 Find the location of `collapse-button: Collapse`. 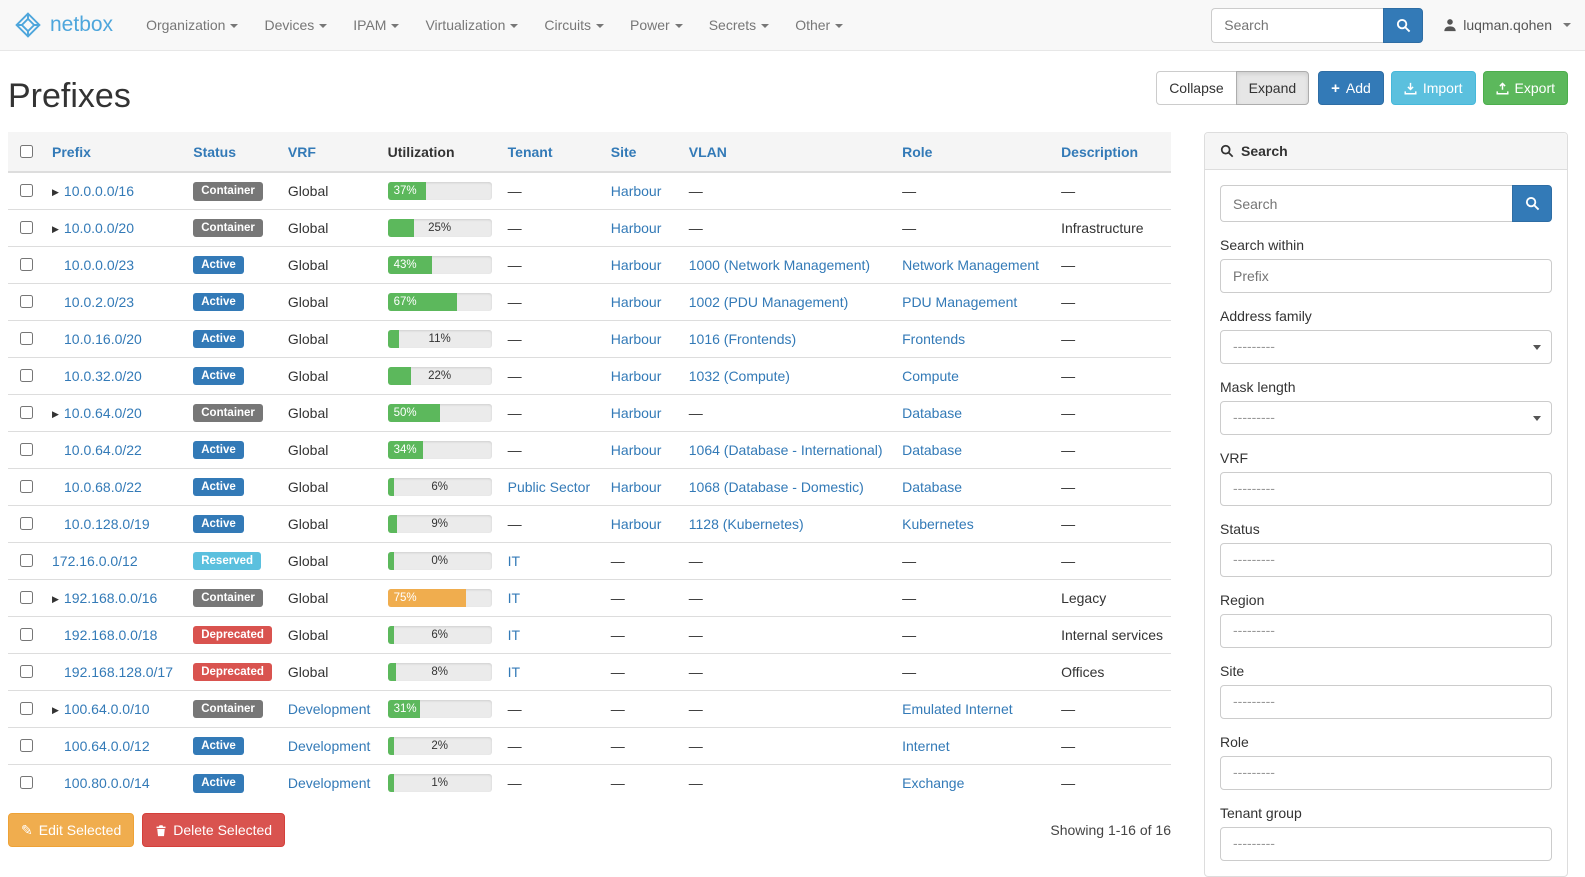

collapse-button: Collapse is located at coordinates (1196, 88).